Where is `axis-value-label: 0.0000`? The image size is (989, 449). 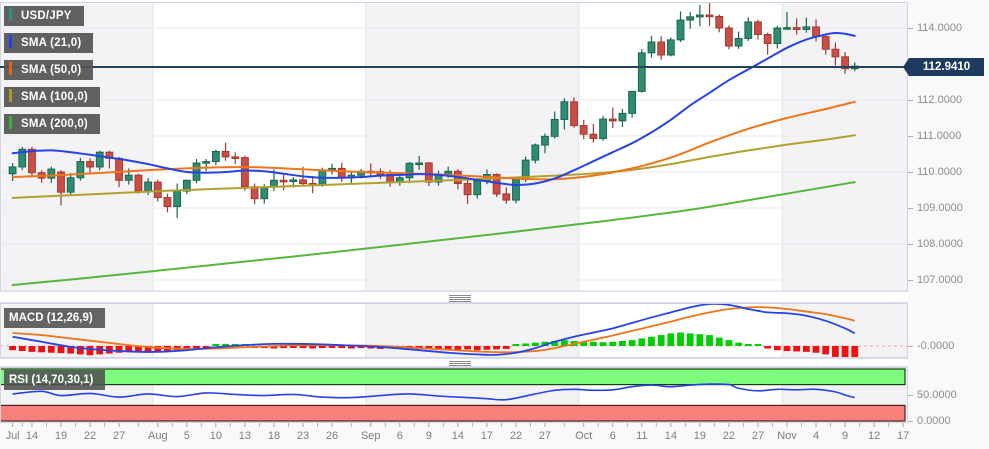
axis-value-label: 0.0000 is located at coordinates (934, 421).